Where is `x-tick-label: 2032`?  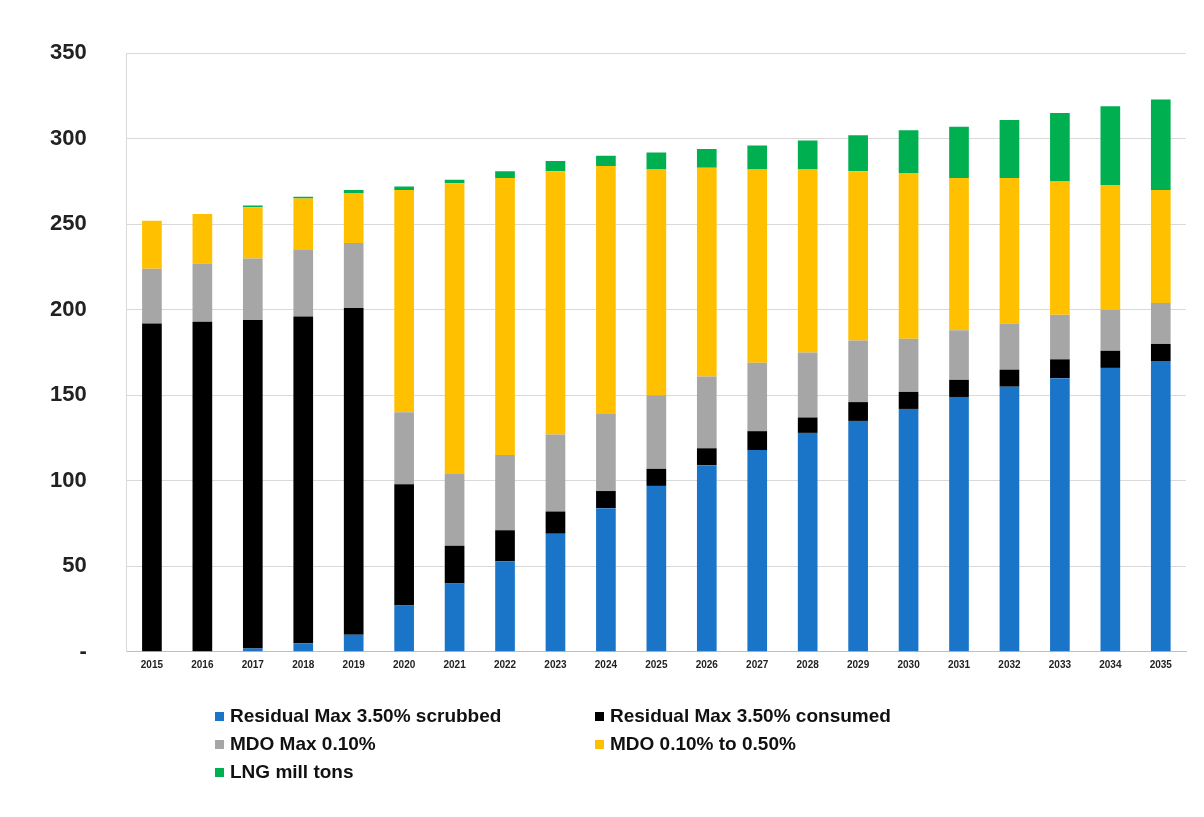
x-tick-label: 2032 is located at coordinates (1010, 664).